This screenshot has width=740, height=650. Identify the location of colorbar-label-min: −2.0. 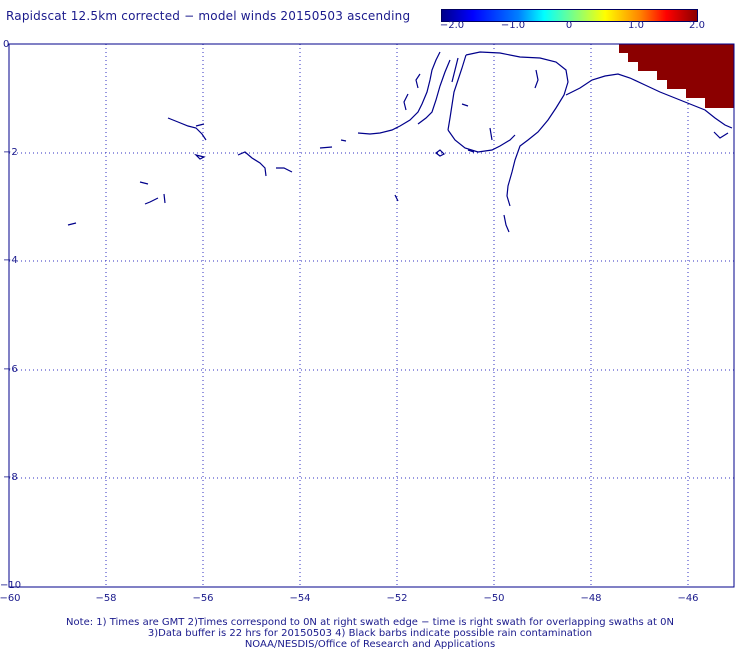
(452, 25).